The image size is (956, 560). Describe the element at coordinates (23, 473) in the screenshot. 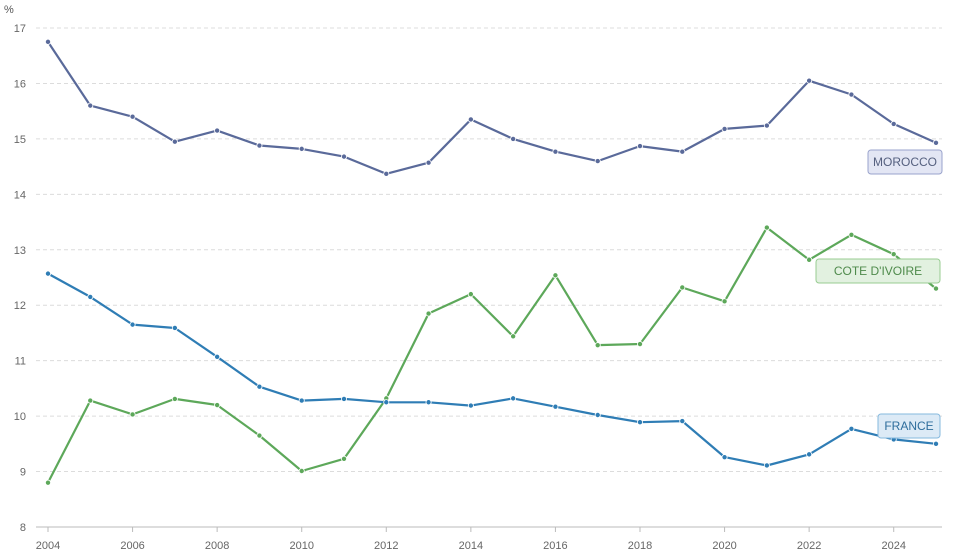

I see `y-tick-label: 9` at that location.